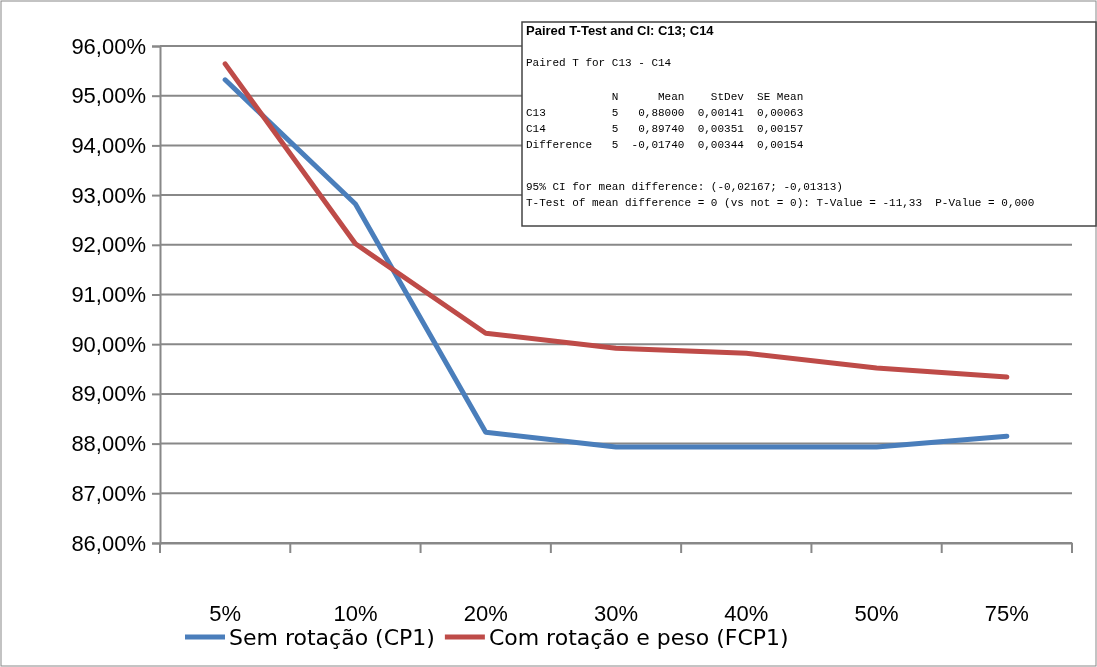 The height and width of the screenshot is (667, 1097). Describe the element at coordinates (108, 394) in the screenshot. I see `y-tick-label: 89,00%` at that location.